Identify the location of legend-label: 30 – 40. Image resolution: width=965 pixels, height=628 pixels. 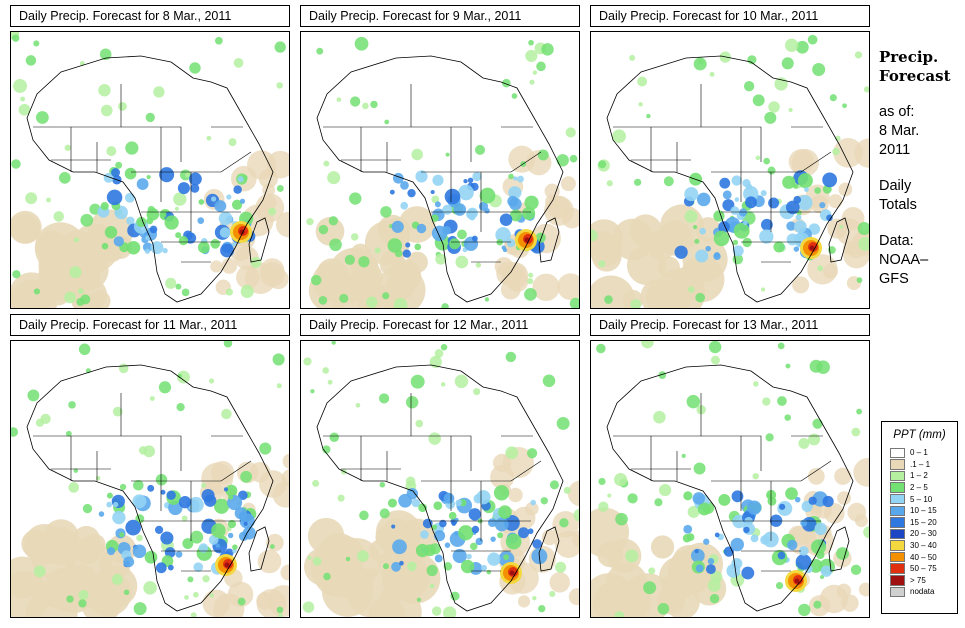
(923, 546).